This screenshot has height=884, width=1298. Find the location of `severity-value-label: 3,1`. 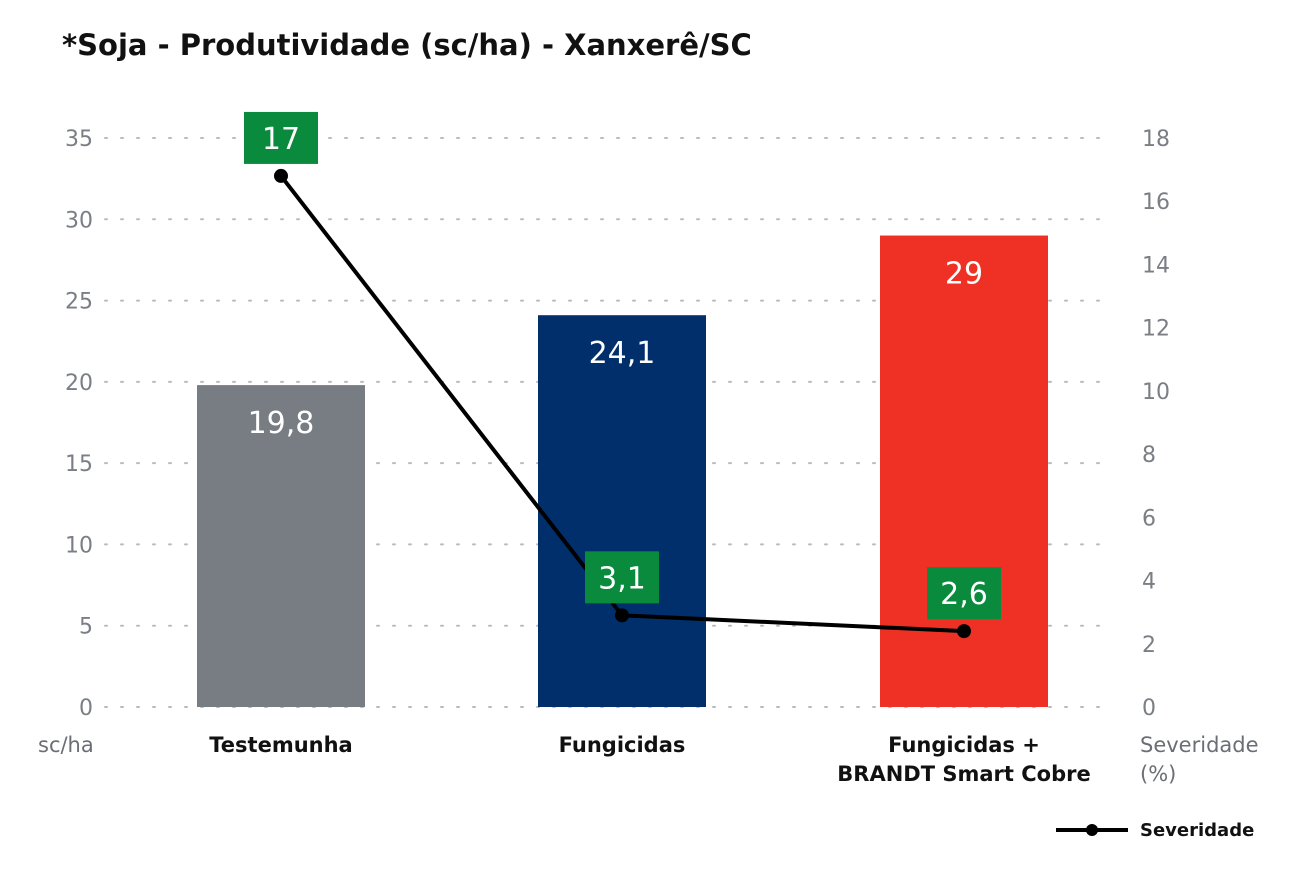

severity-value-label: 3,1 is located at coordinates (622, 578).